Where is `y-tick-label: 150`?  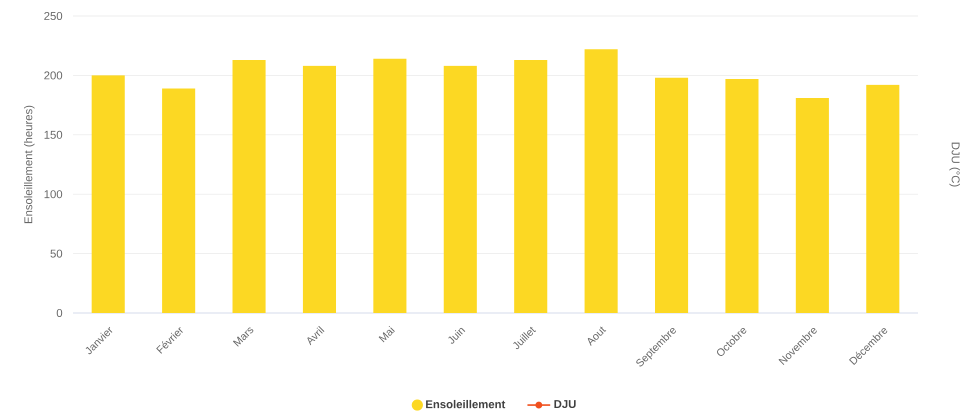
y-tick-label: 150 is located at coordinates (53, 134).